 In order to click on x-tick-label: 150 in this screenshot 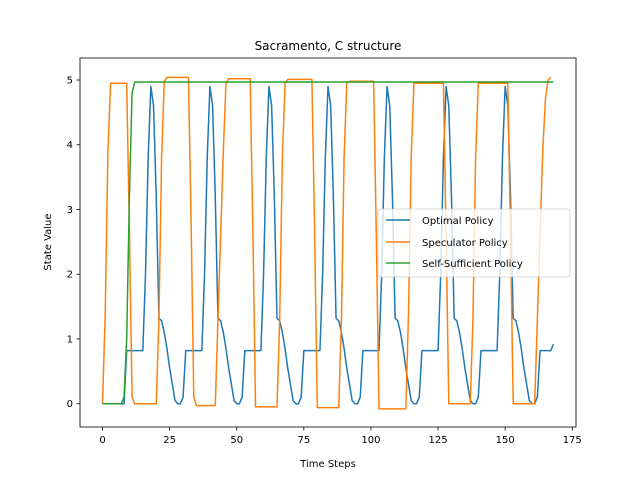, I will do `click(505, 440)`.